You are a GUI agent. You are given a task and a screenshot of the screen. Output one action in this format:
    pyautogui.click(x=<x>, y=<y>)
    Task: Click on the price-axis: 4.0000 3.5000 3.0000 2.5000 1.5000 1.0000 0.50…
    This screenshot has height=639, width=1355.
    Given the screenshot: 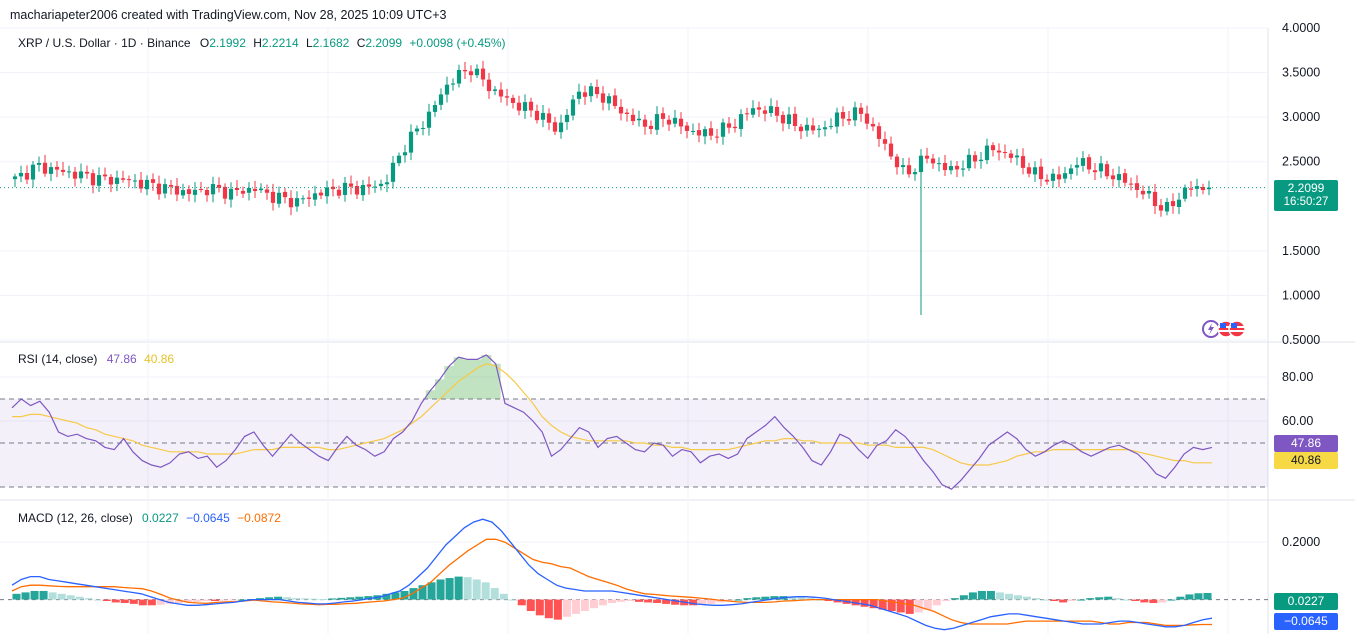 What is the action you would take?
    pyautogui.click(x=1301, y=285)
    